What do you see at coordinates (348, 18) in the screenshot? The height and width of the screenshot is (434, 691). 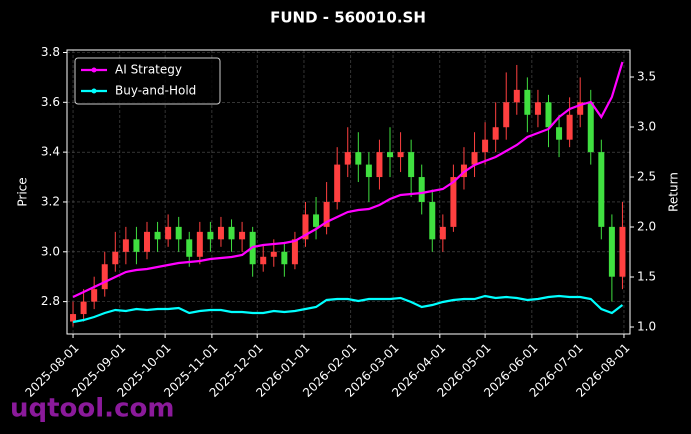 I see `chart-title: FUND - 560010.SH` at bounding box center [348, 18].